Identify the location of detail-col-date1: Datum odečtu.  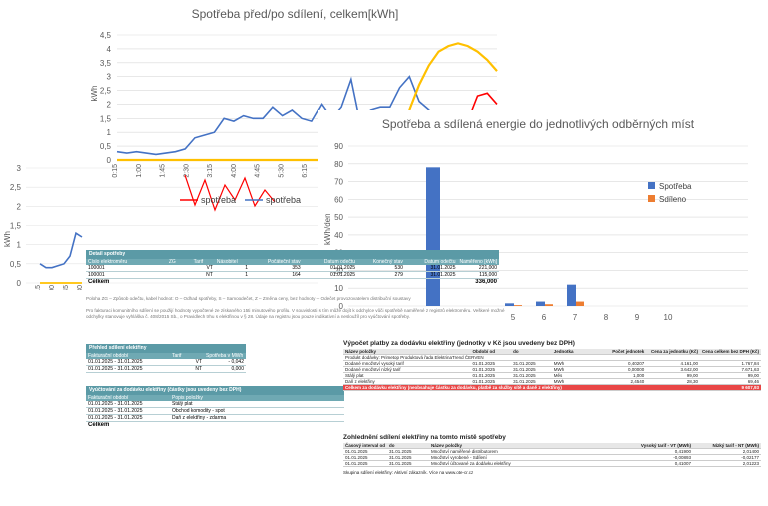
(339, 262).